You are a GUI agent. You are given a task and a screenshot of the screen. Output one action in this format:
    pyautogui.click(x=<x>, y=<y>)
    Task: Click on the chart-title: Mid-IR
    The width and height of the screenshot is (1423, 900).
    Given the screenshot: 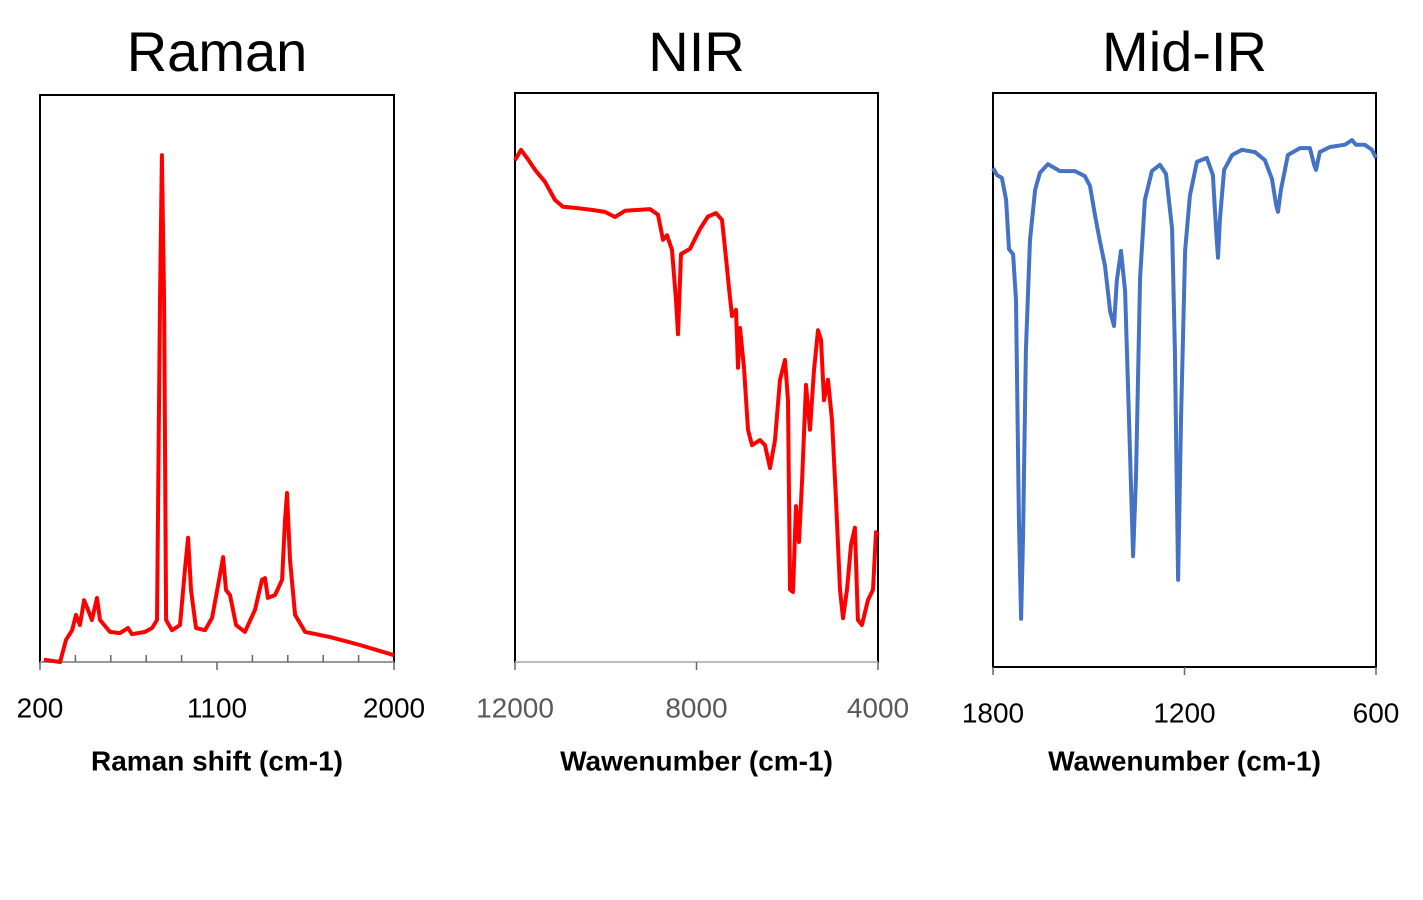 What is the action you would take?
    pyautogui.click(x=1184, y=51)
    